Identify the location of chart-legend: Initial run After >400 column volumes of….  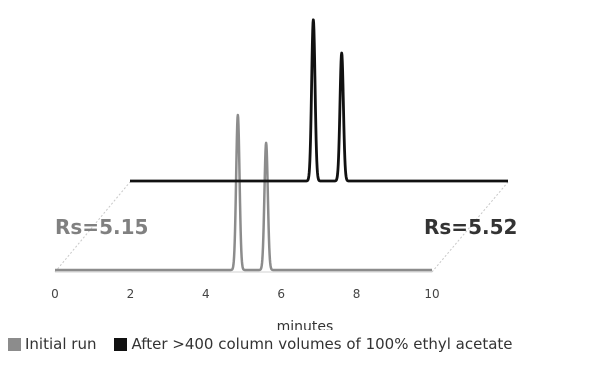
(260, 344).